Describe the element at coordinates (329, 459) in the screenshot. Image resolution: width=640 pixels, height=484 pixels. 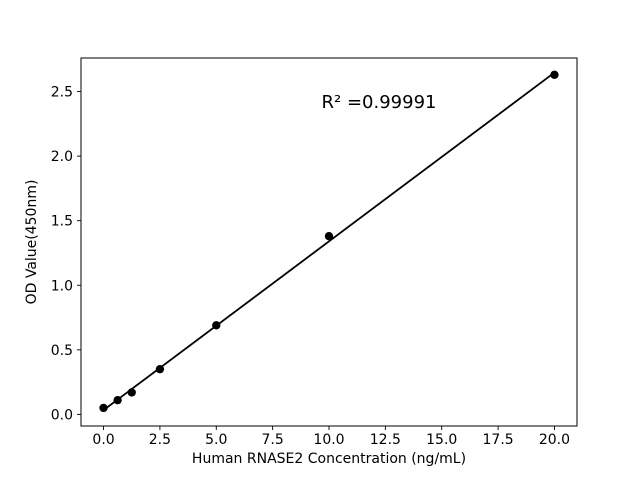
I see `x-axis-label: Human RNASE2 Concentration (ng/mL)` at that location.